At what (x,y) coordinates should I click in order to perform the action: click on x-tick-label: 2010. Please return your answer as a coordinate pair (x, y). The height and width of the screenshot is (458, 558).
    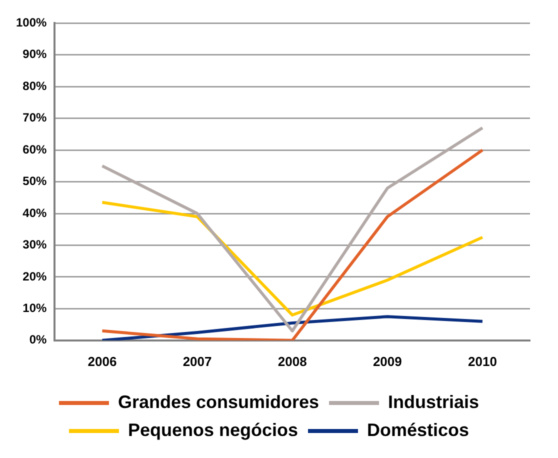
    Looking at the image, I should click on (482, 361).